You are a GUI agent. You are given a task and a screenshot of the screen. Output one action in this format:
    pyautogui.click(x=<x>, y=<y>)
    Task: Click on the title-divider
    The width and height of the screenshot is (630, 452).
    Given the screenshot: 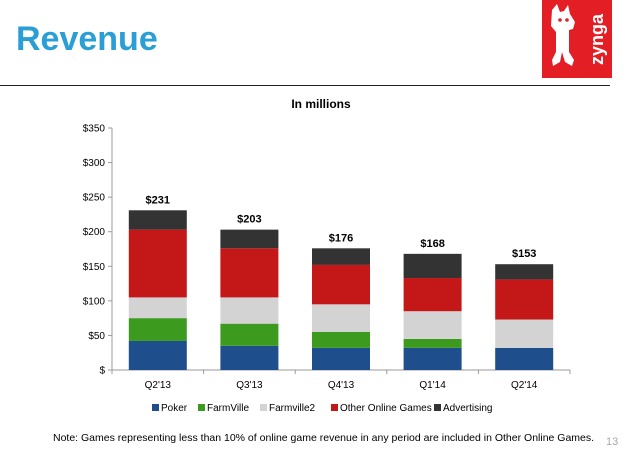 What is the action you would take?
    pyautogui.click(x=305, y=85)
    